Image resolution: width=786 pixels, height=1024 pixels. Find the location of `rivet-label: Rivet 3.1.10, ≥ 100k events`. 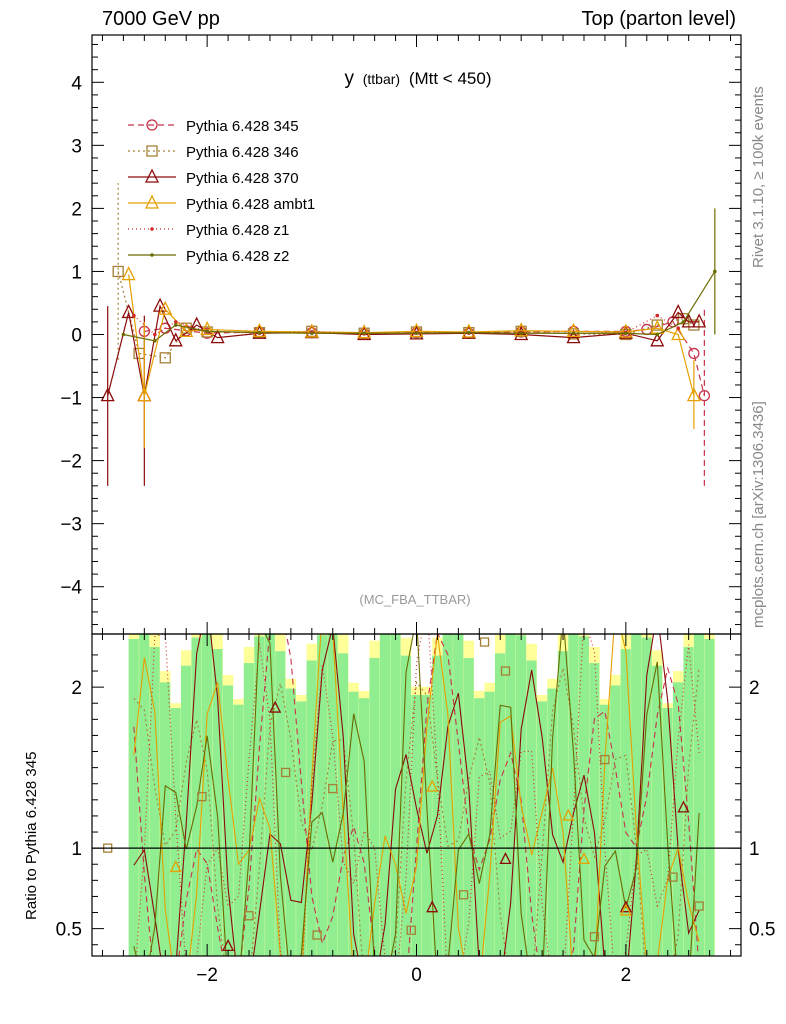

rivet-label: Rivet 3.1.10, ≥ 100k events is located at coordinates (758, 177).